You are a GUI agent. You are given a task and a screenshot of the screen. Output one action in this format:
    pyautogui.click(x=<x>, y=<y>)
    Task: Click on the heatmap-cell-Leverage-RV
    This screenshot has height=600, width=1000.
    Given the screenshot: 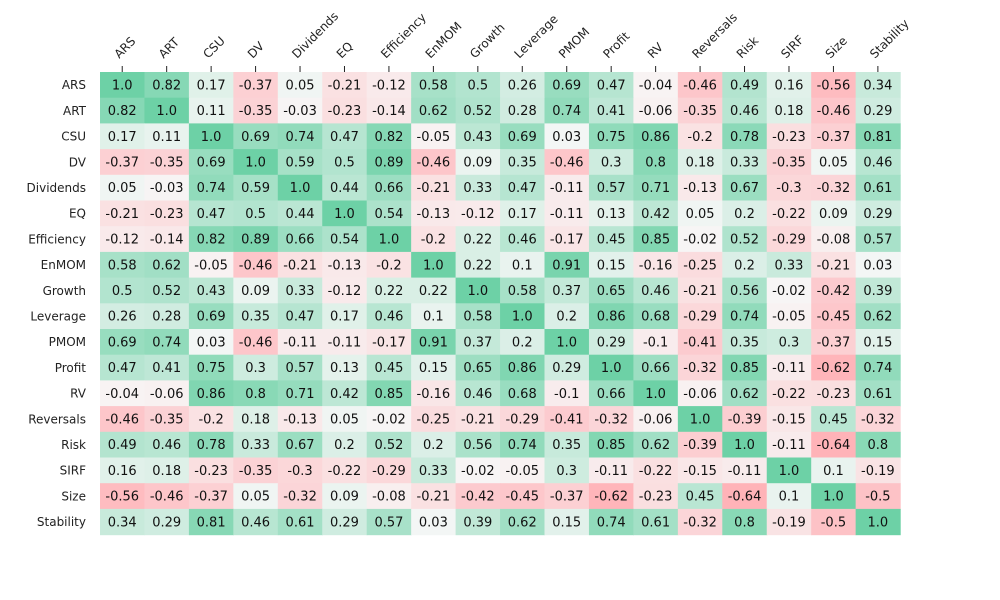 What is the action you would take?
    pyautogui.click(x=656, y=316)
    